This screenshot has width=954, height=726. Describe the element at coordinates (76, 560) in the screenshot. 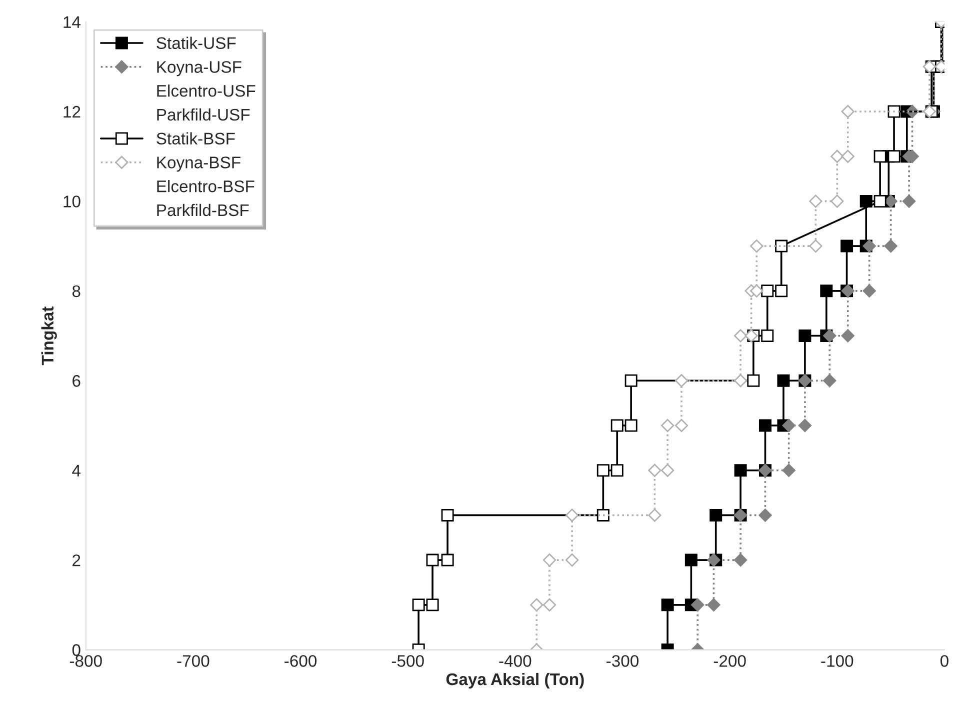

I see `y-tick-label: 2` at that location.